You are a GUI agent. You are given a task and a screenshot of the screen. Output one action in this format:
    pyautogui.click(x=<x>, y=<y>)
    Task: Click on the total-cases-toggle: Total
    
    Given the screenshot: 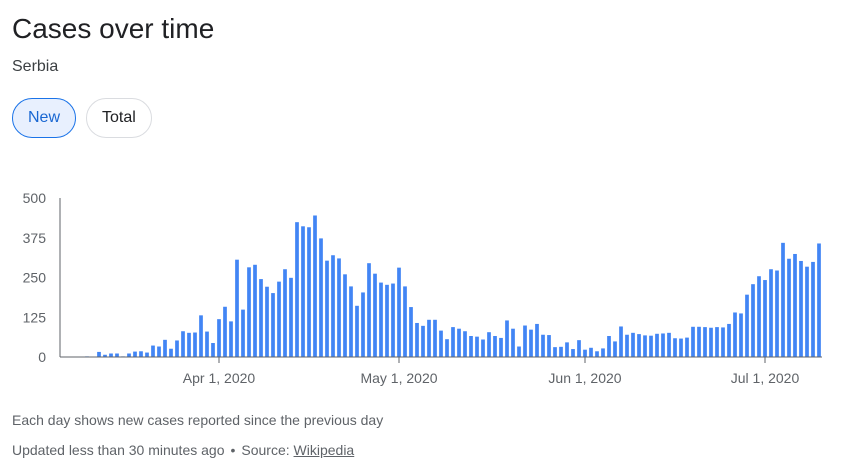 What is the action you would take?
    pyautogui.click(x=119, y=118)
    